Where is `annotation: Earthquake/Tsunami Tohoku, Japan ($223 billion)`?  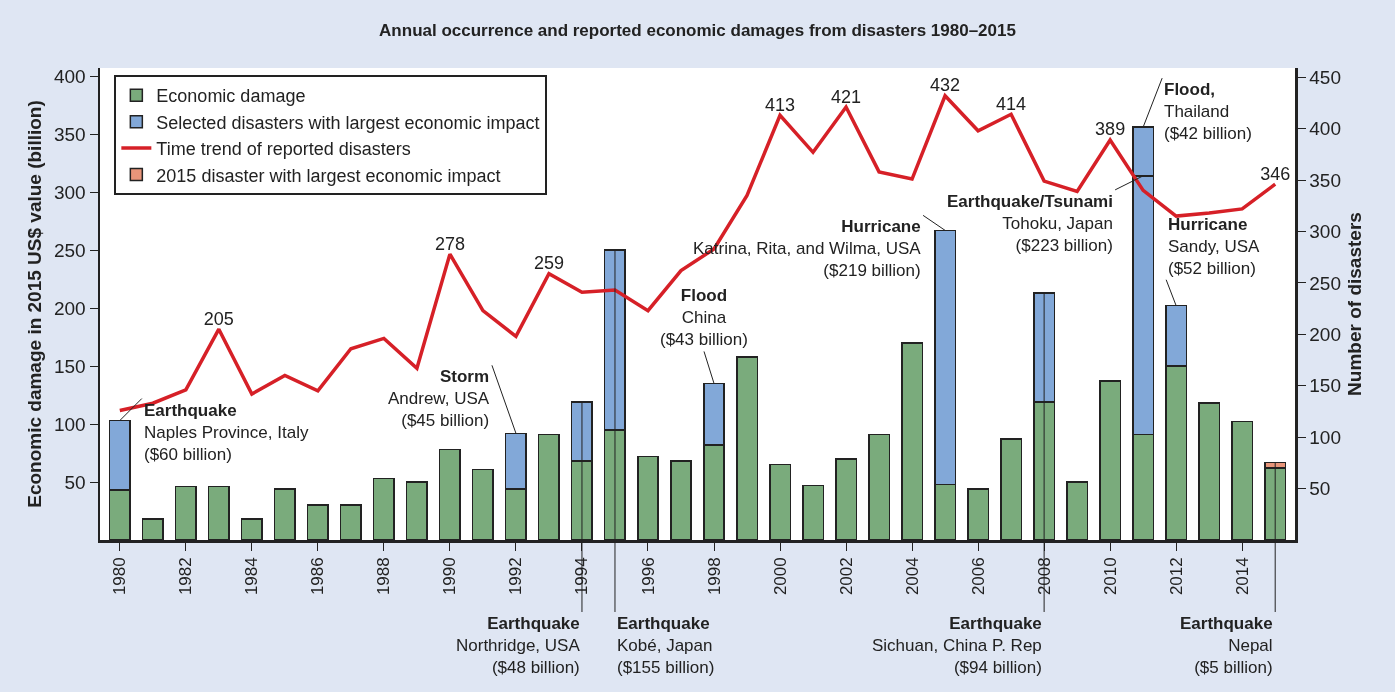 annotation: Earthquake/Tsunami Tohoku, Japan ($223 billion) is located at coordinates (1030, 224).